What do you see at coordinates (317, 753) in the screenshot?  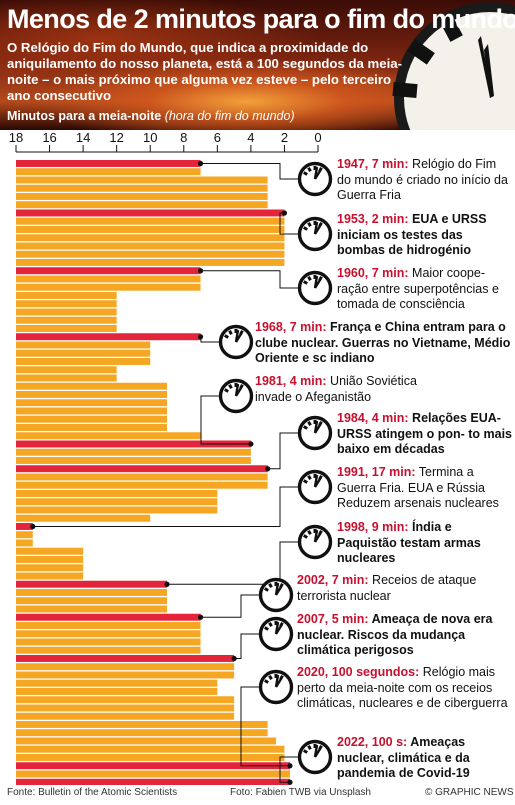 I see `clock-icon-2022-hand-short` at bounding box center [317, 753].